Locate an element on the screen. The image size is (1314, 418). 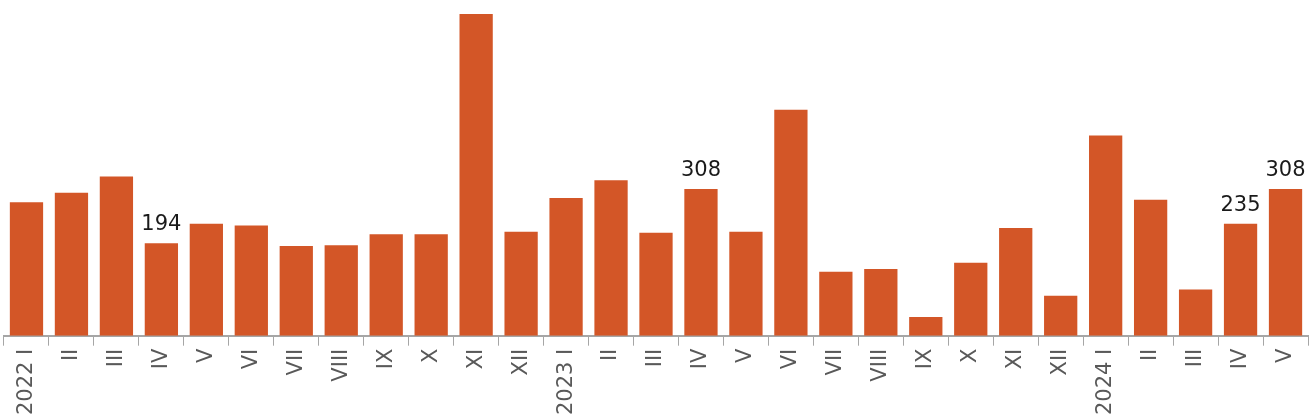
data-label: 194 is located at coordinates (161, 223).